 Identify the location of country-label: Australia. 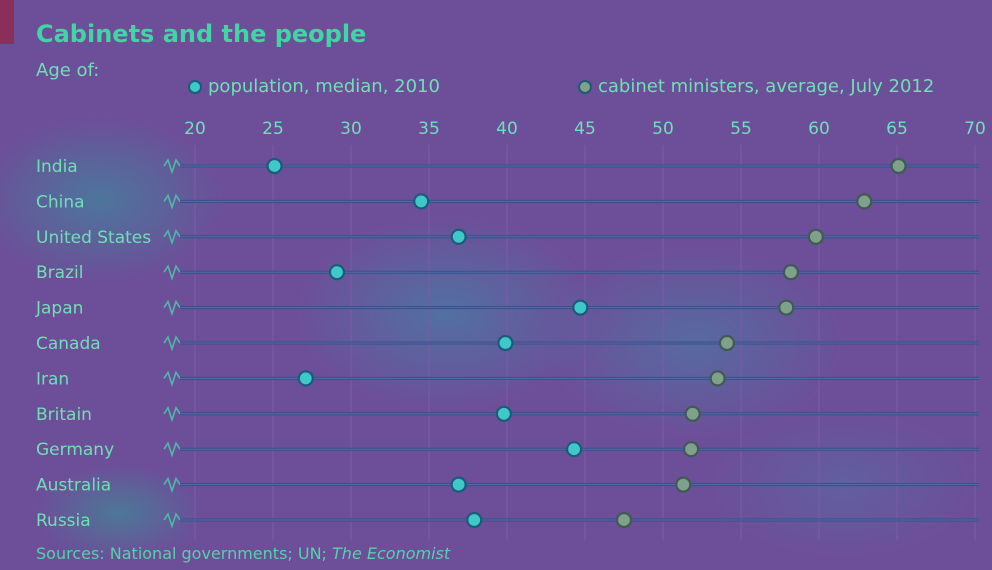
(73, 486).